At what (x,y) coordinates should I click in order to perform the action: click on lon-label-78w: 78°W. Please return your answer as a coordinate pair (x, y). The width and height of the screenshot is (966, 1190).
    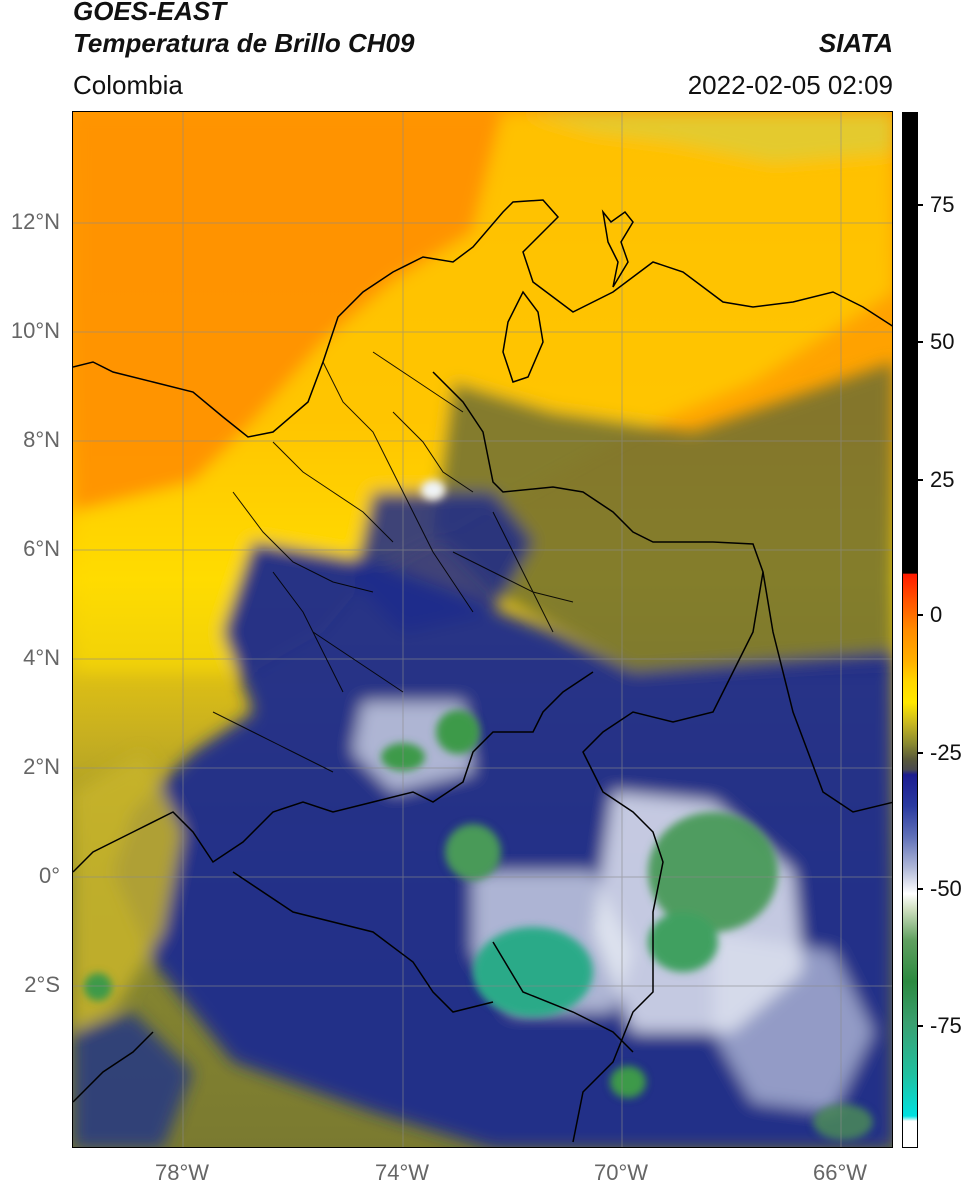
    Looking at the image, I should click on (182, 1172).